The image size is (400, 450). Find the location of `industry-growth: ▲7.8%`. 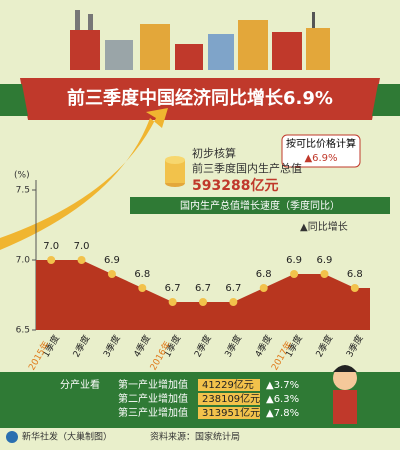

industry-growth: ▲7.8% is located at coordinates (282, 413).